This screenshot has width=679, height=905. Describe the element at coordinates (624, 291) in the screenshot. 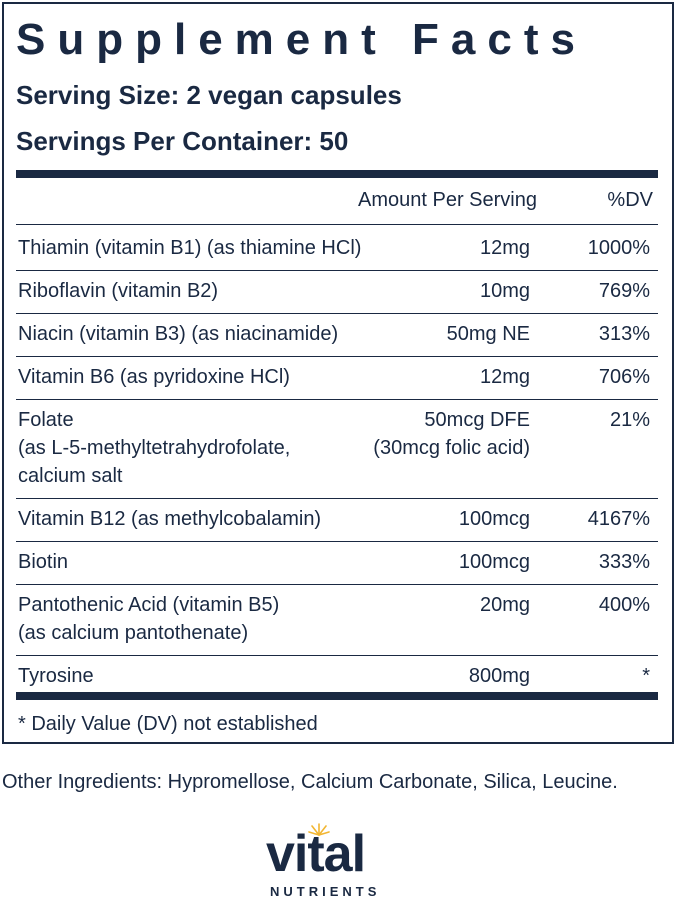

I see `nutrient-dv: 769%` at that location.